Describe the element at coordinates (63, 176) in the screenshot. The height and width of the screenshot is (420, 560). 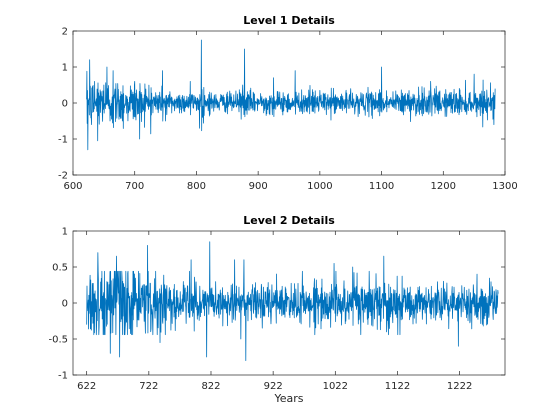
I see `level-1-y-tick-label: -2` at that location.